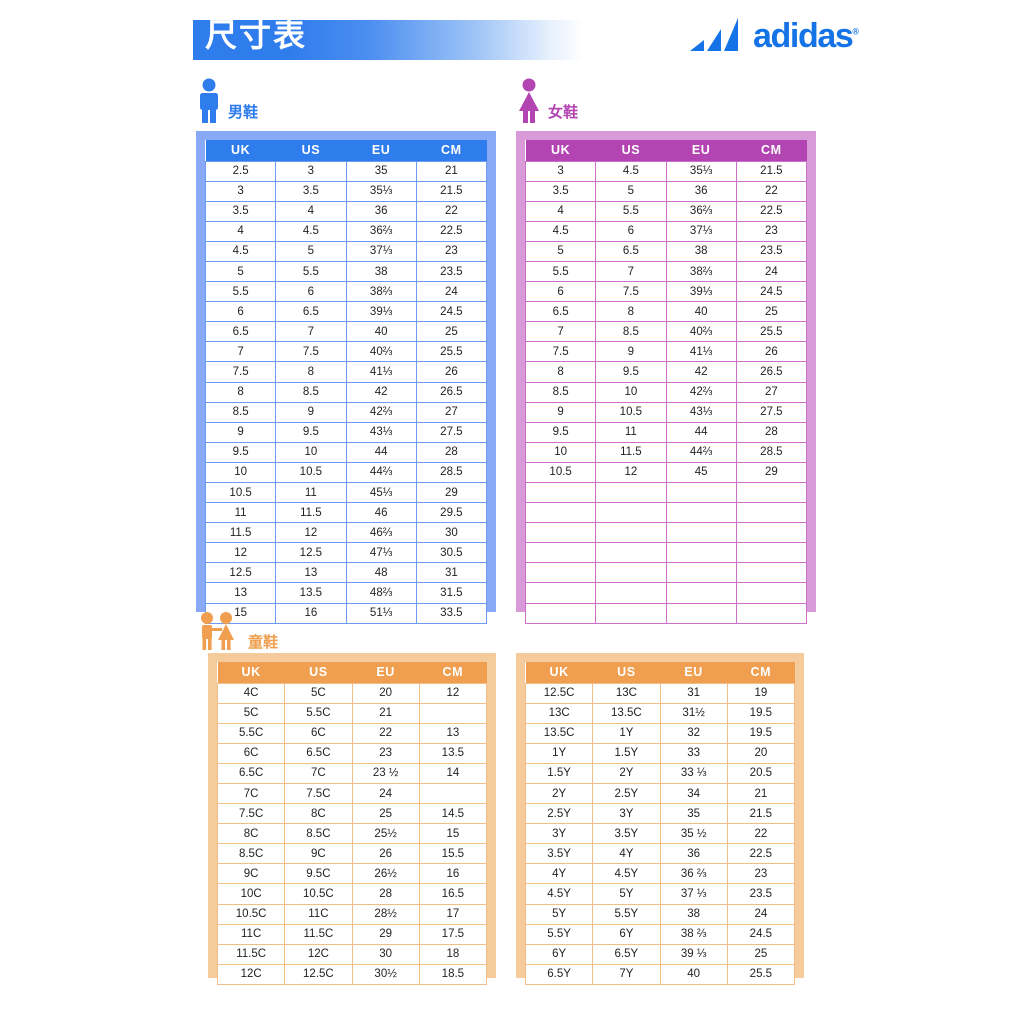 Image resolution: width=1024 pixels, height=1024 pixels. I want to click on table-row: 4.5Y 5Y 37 ⅓ 23.5, so click(660, 894).